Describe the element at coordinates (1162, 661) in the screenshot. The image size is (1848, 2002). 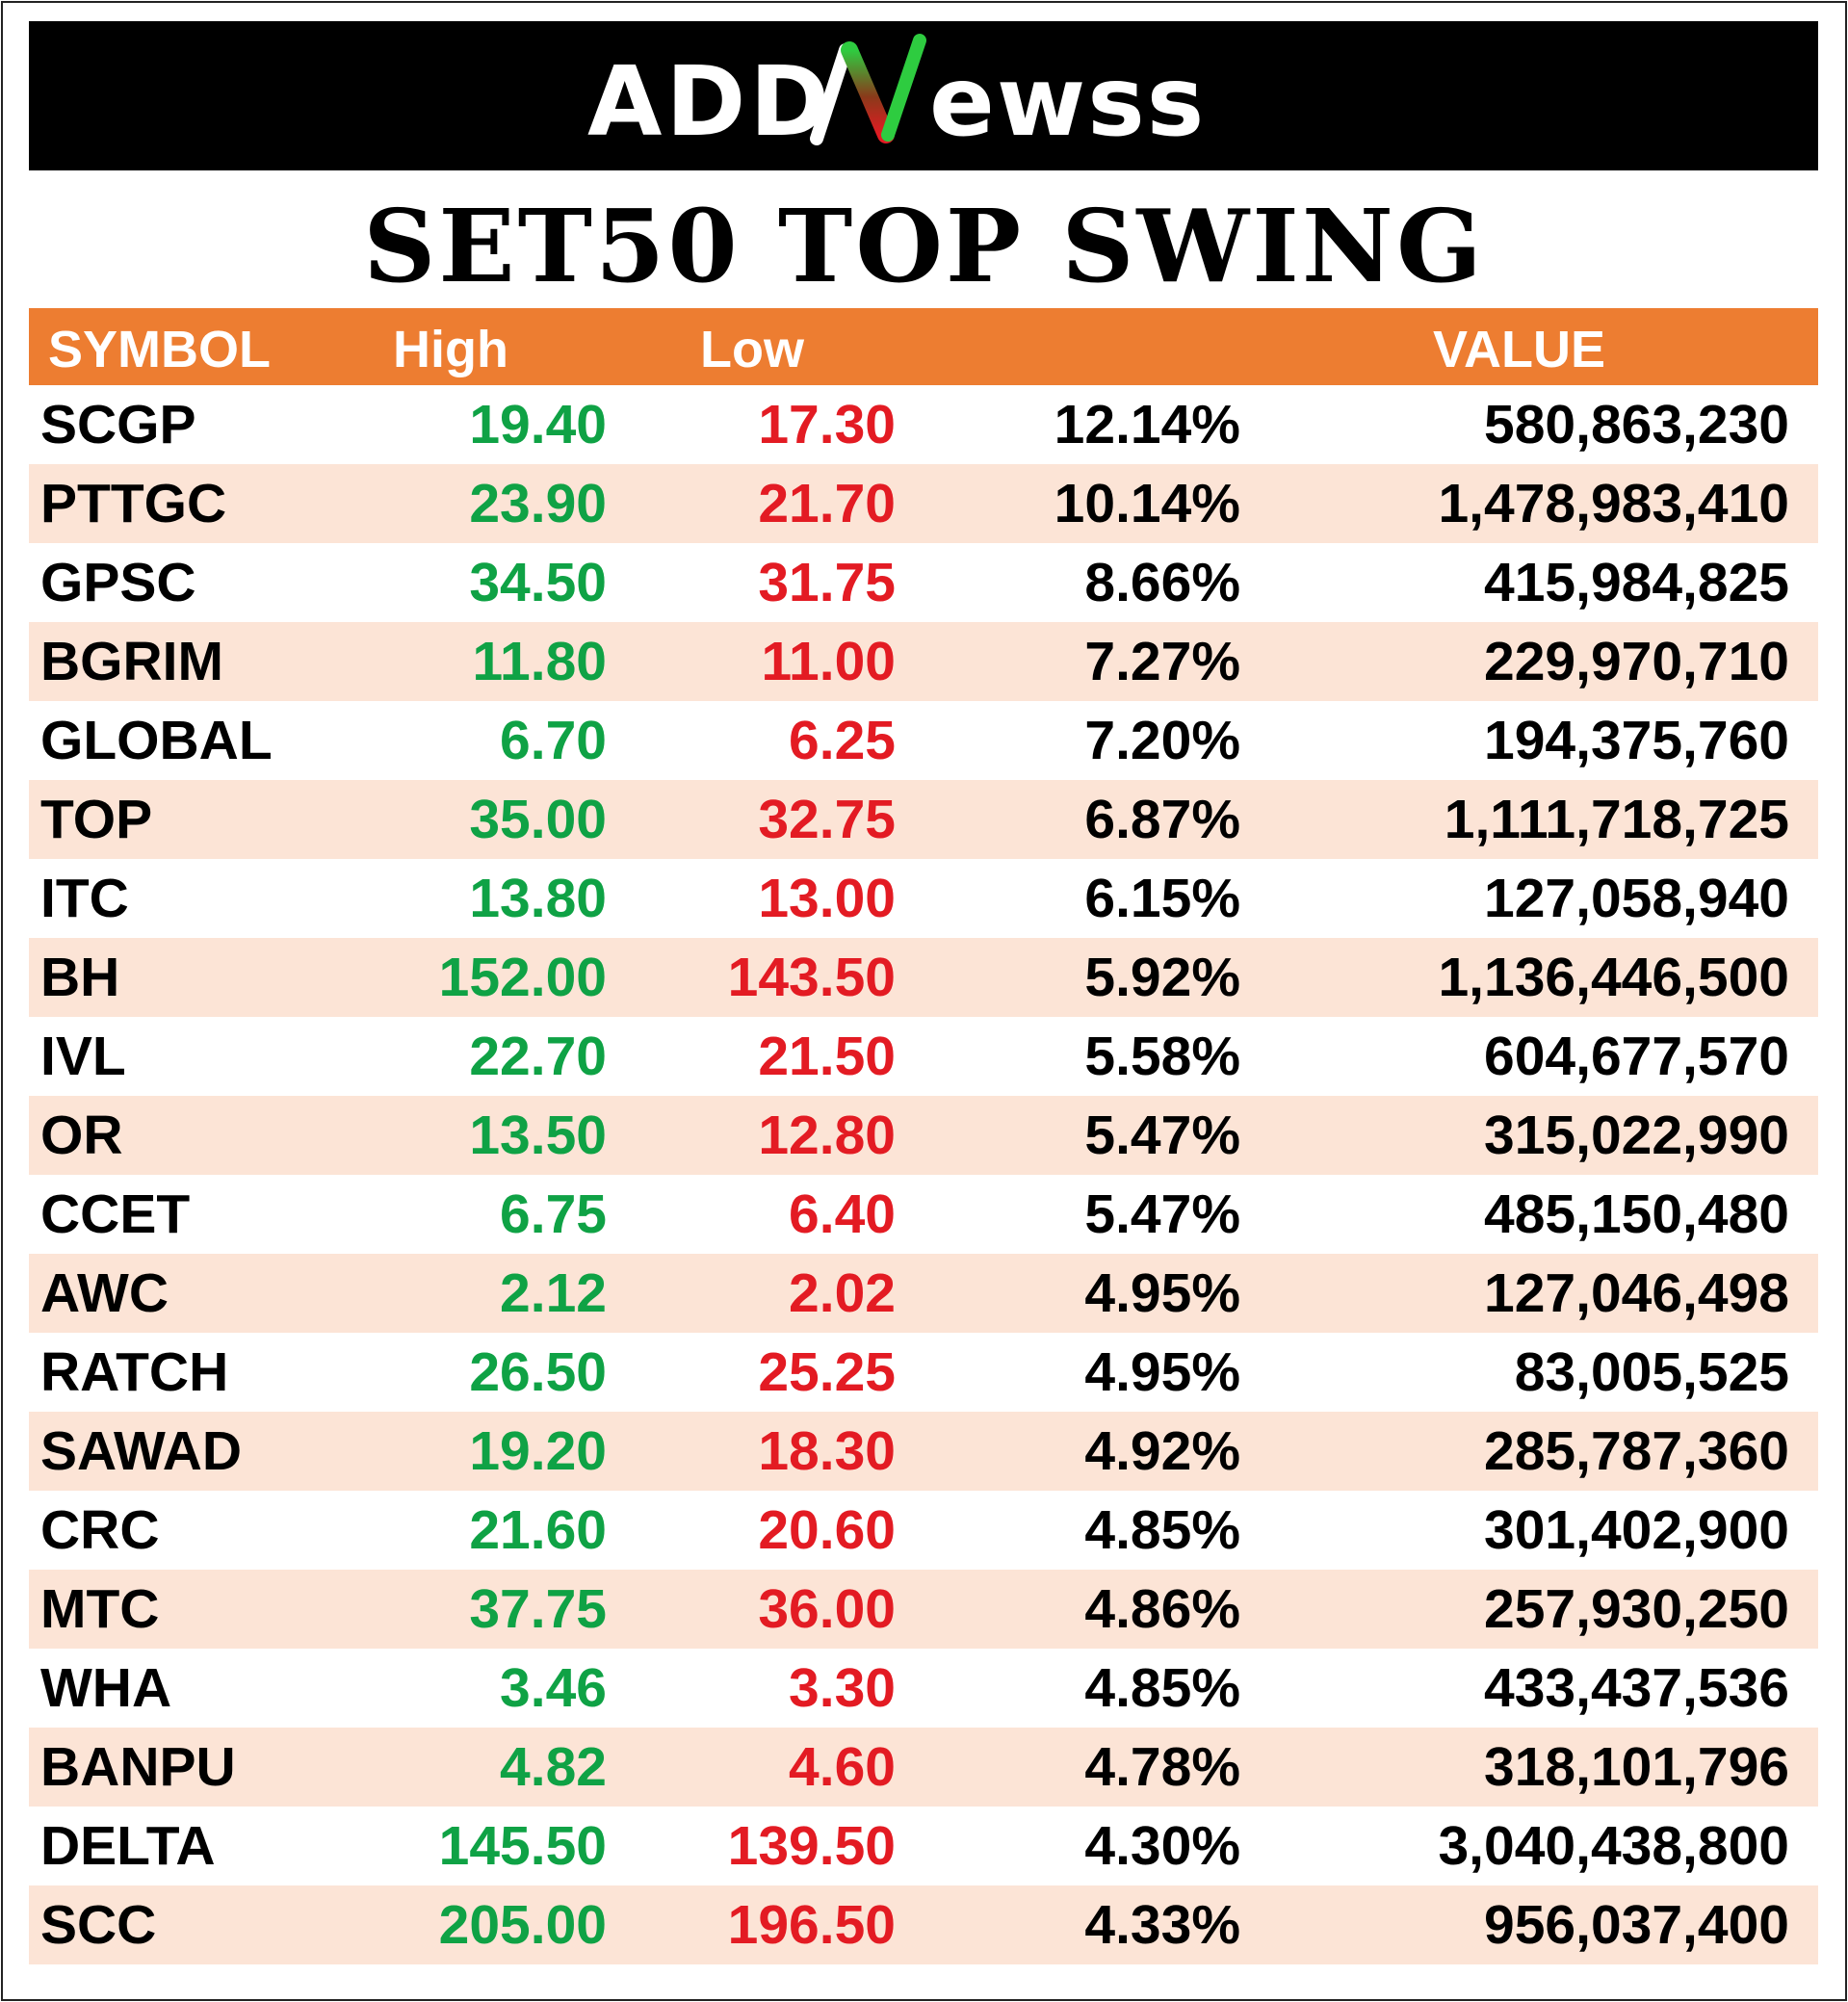
I see `change-cell: 7.27%` at that location.